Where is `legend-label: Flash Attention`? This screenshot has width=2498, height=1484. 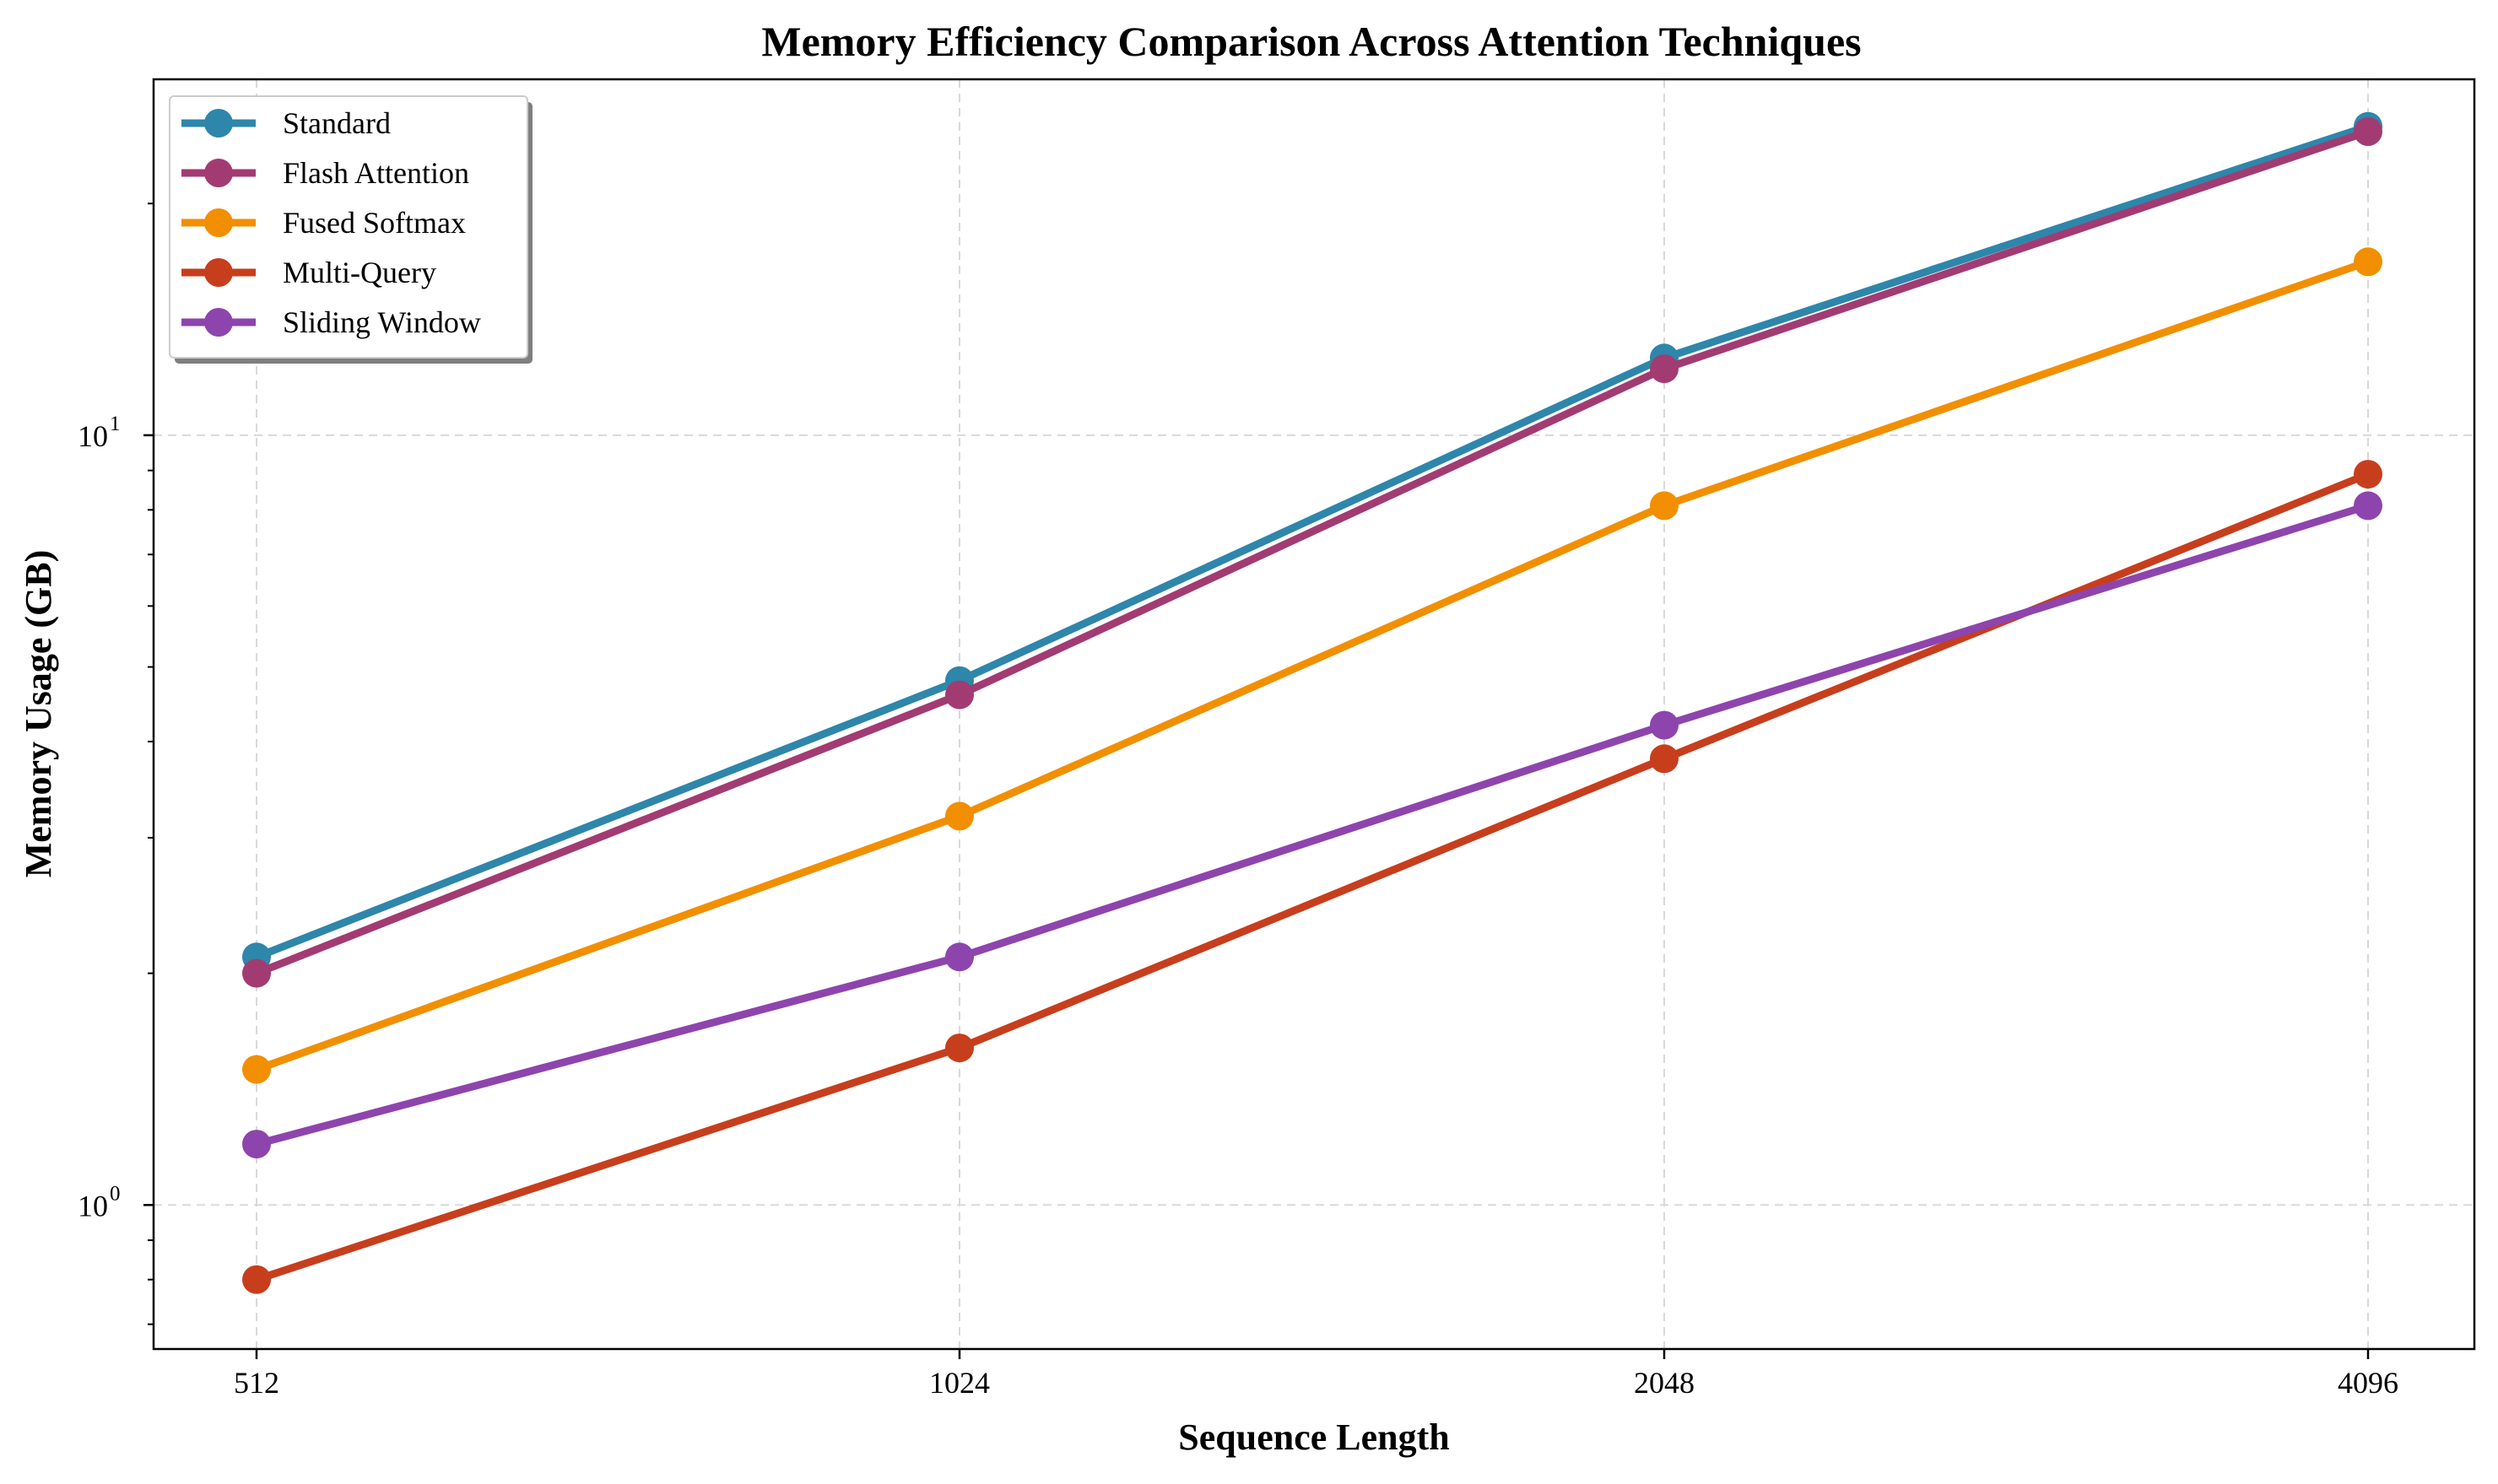
legend-label: Flash Attention is located at coordinates (376, 173).